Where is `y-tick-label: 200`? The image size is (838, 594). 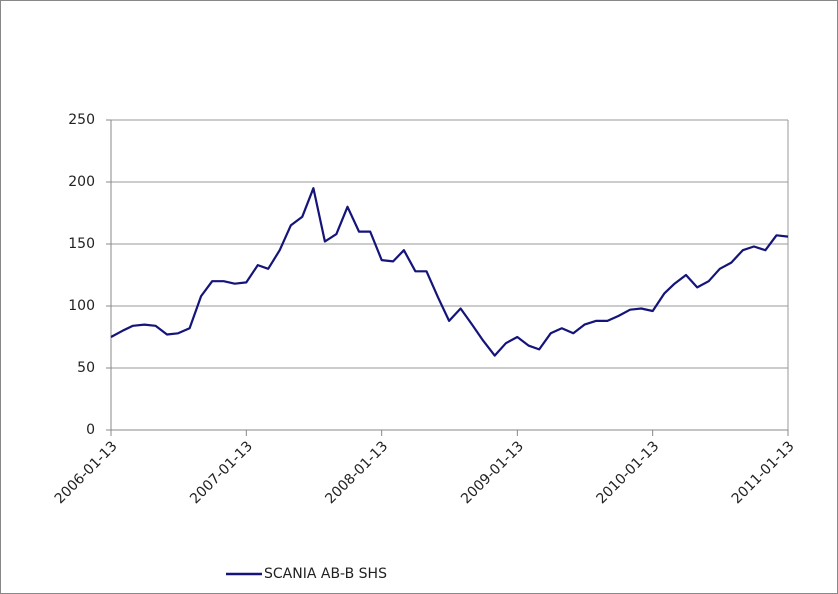
y-tick-label: 200 is located at coordinates (81, 182).